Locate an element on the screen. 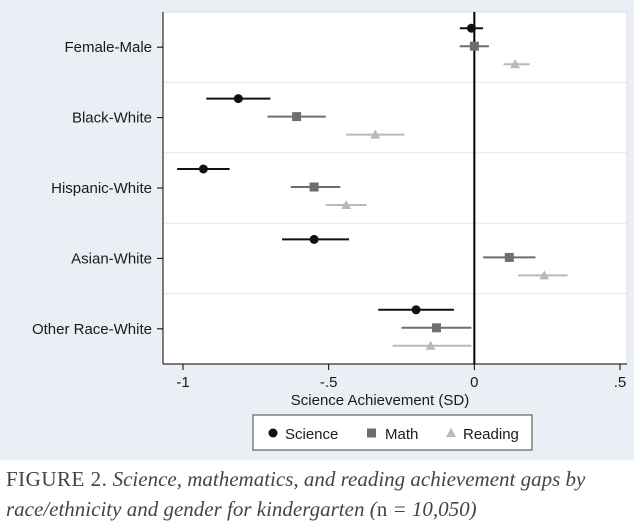 The width and height of the screenshot is (640, 530). x-tick-label: .5 is located at coordinates (620, 382).